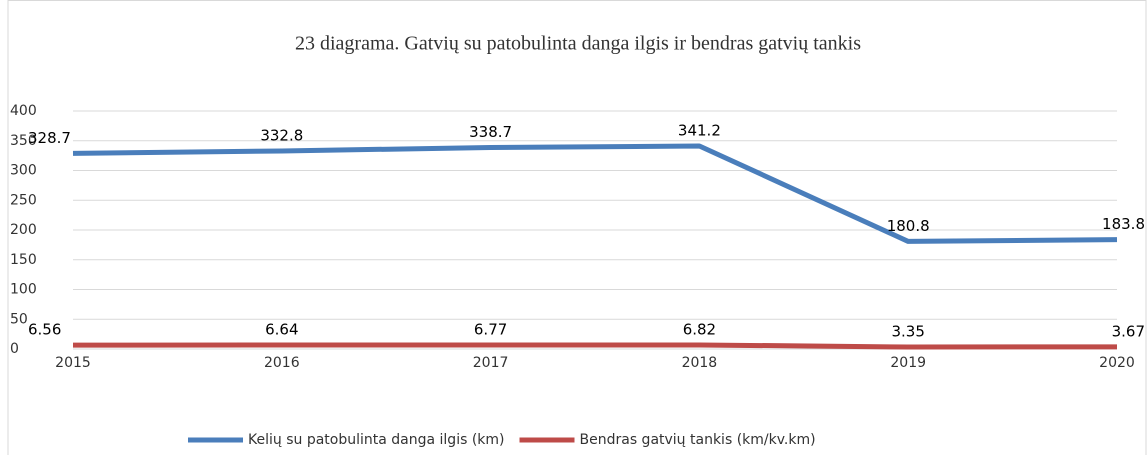  I want to click on data-label: 341.2, so click(699, 130).